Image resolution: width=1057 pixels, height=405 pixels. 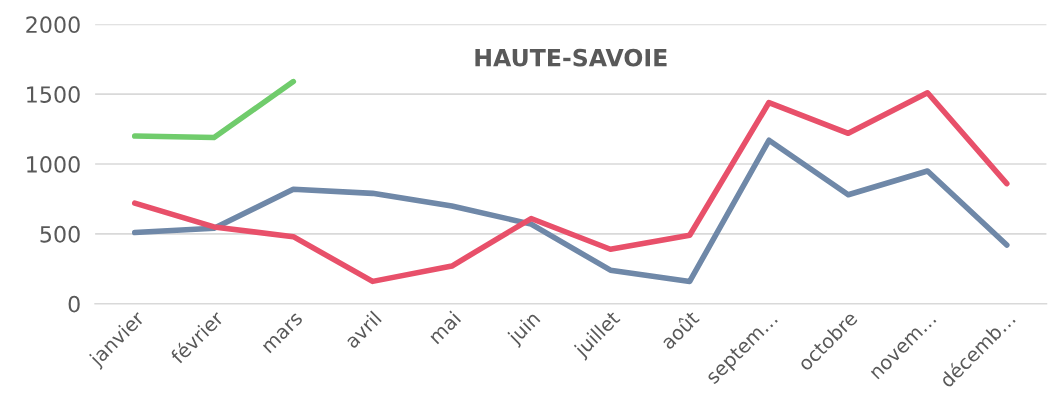 I want to click on y-tick-label: 2000, so click(x=53, y=25).